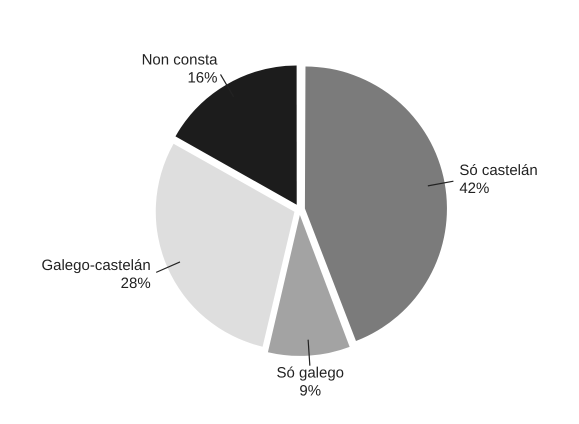  What do you see at coordinates (202, 77) in the screenshot?
I see `data-label: 16%` at bounding box center [202, 77].